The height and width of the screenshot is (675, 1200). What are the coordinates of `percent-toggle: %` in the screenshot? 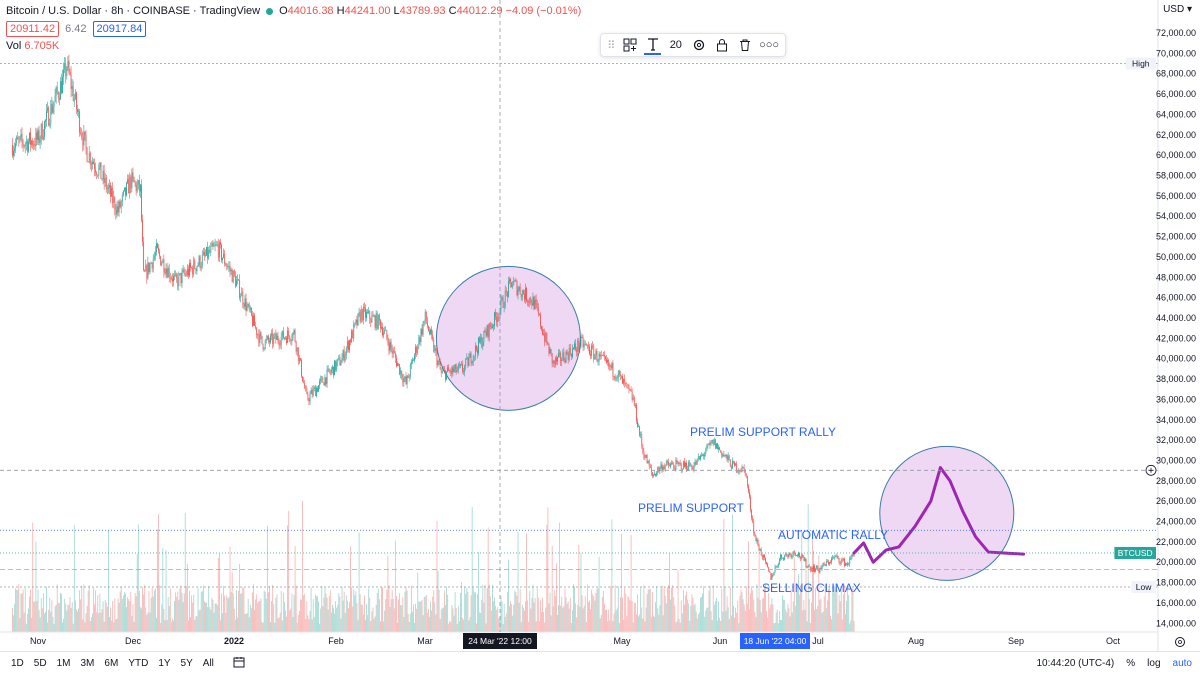 It's located at (1131, 663).